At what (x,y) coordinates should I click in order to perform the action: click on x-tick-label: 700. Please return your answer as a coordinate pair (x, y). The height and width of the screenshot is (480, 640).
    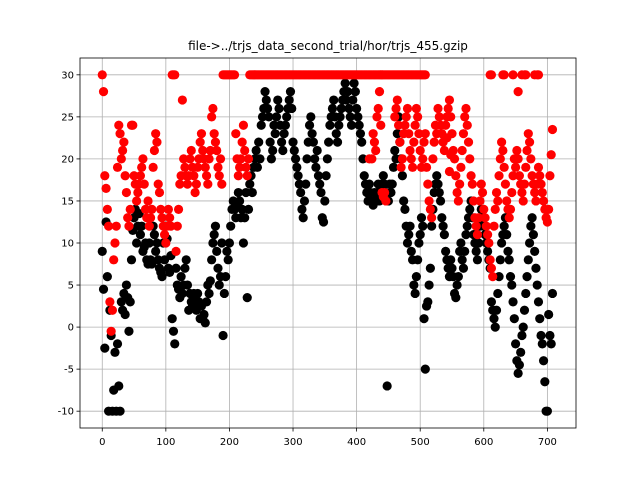
    Looking at the image, I should click on (547, 442).